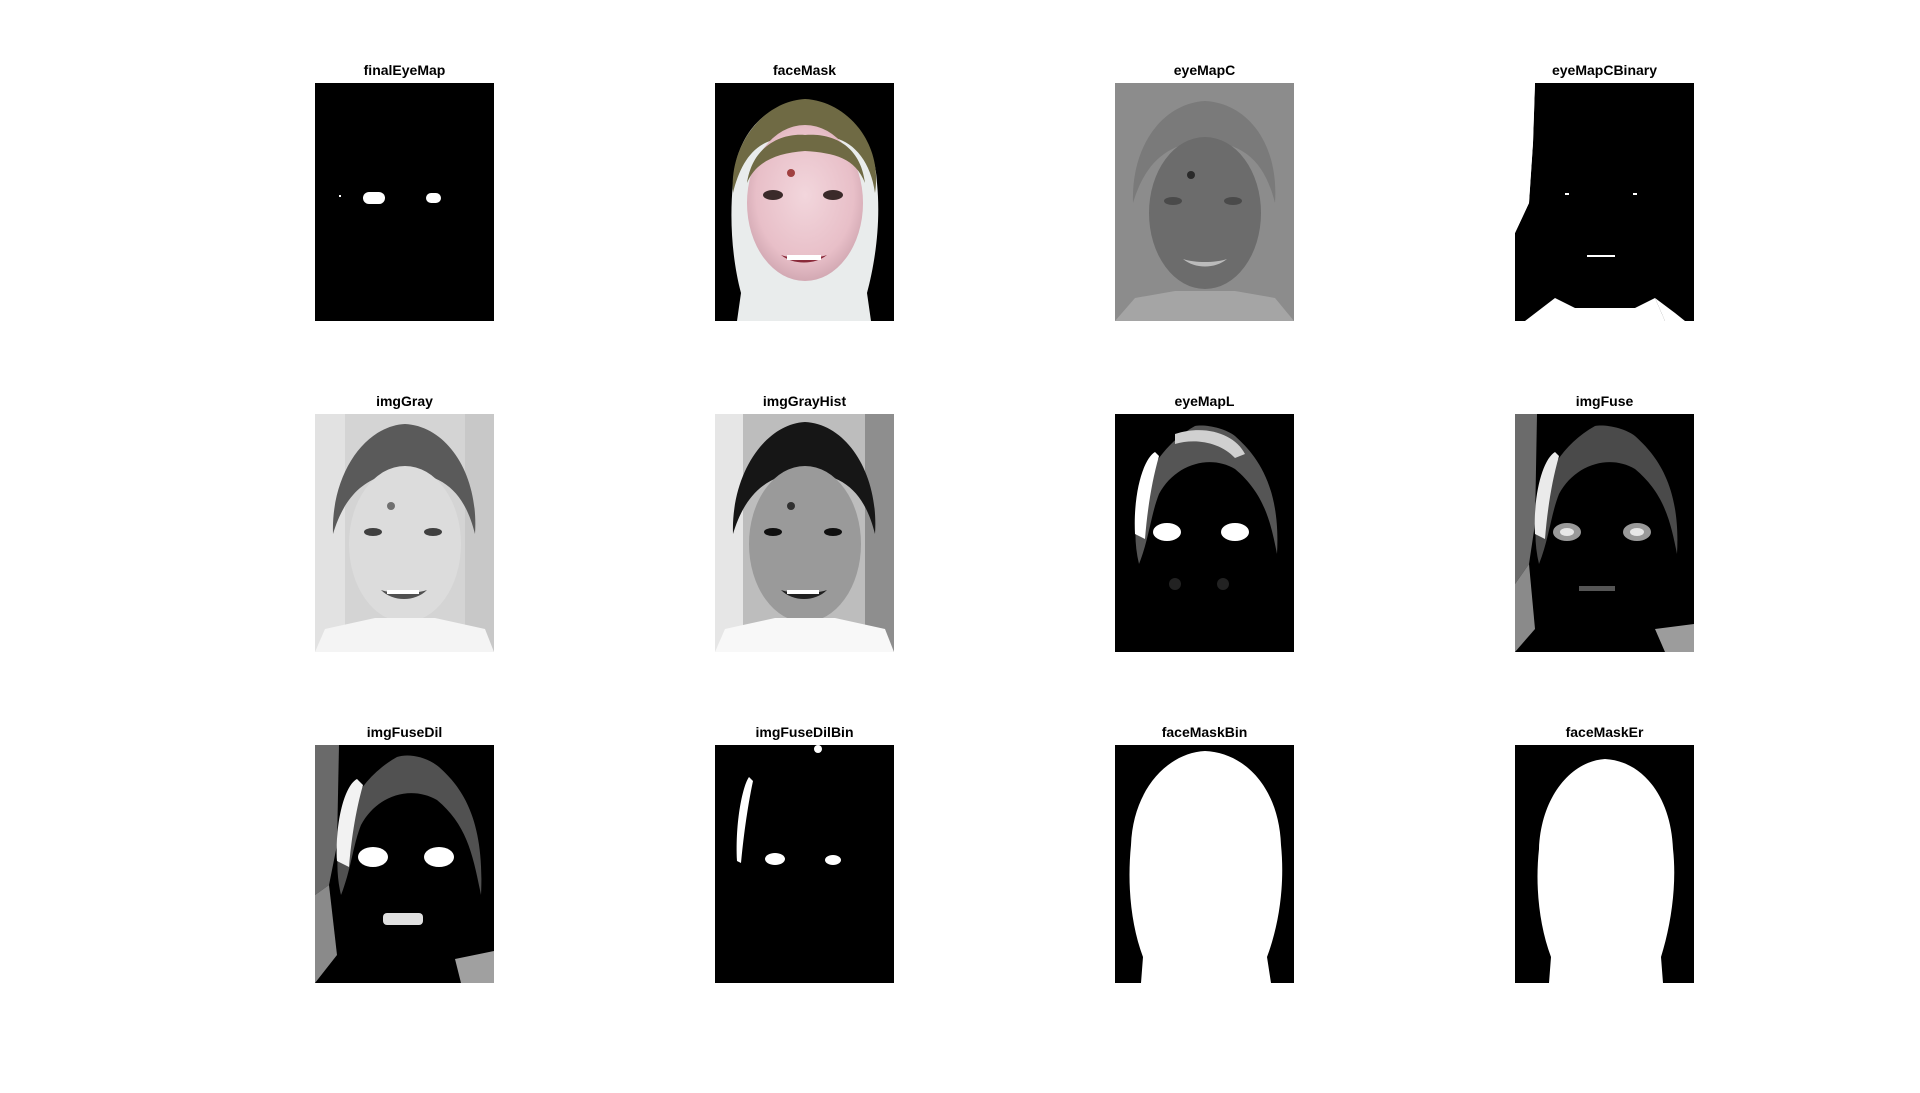 The width and height of the screenshot is (1920, 1093). I want to click on panel-title: eyeMapC, so click(1204, 70).